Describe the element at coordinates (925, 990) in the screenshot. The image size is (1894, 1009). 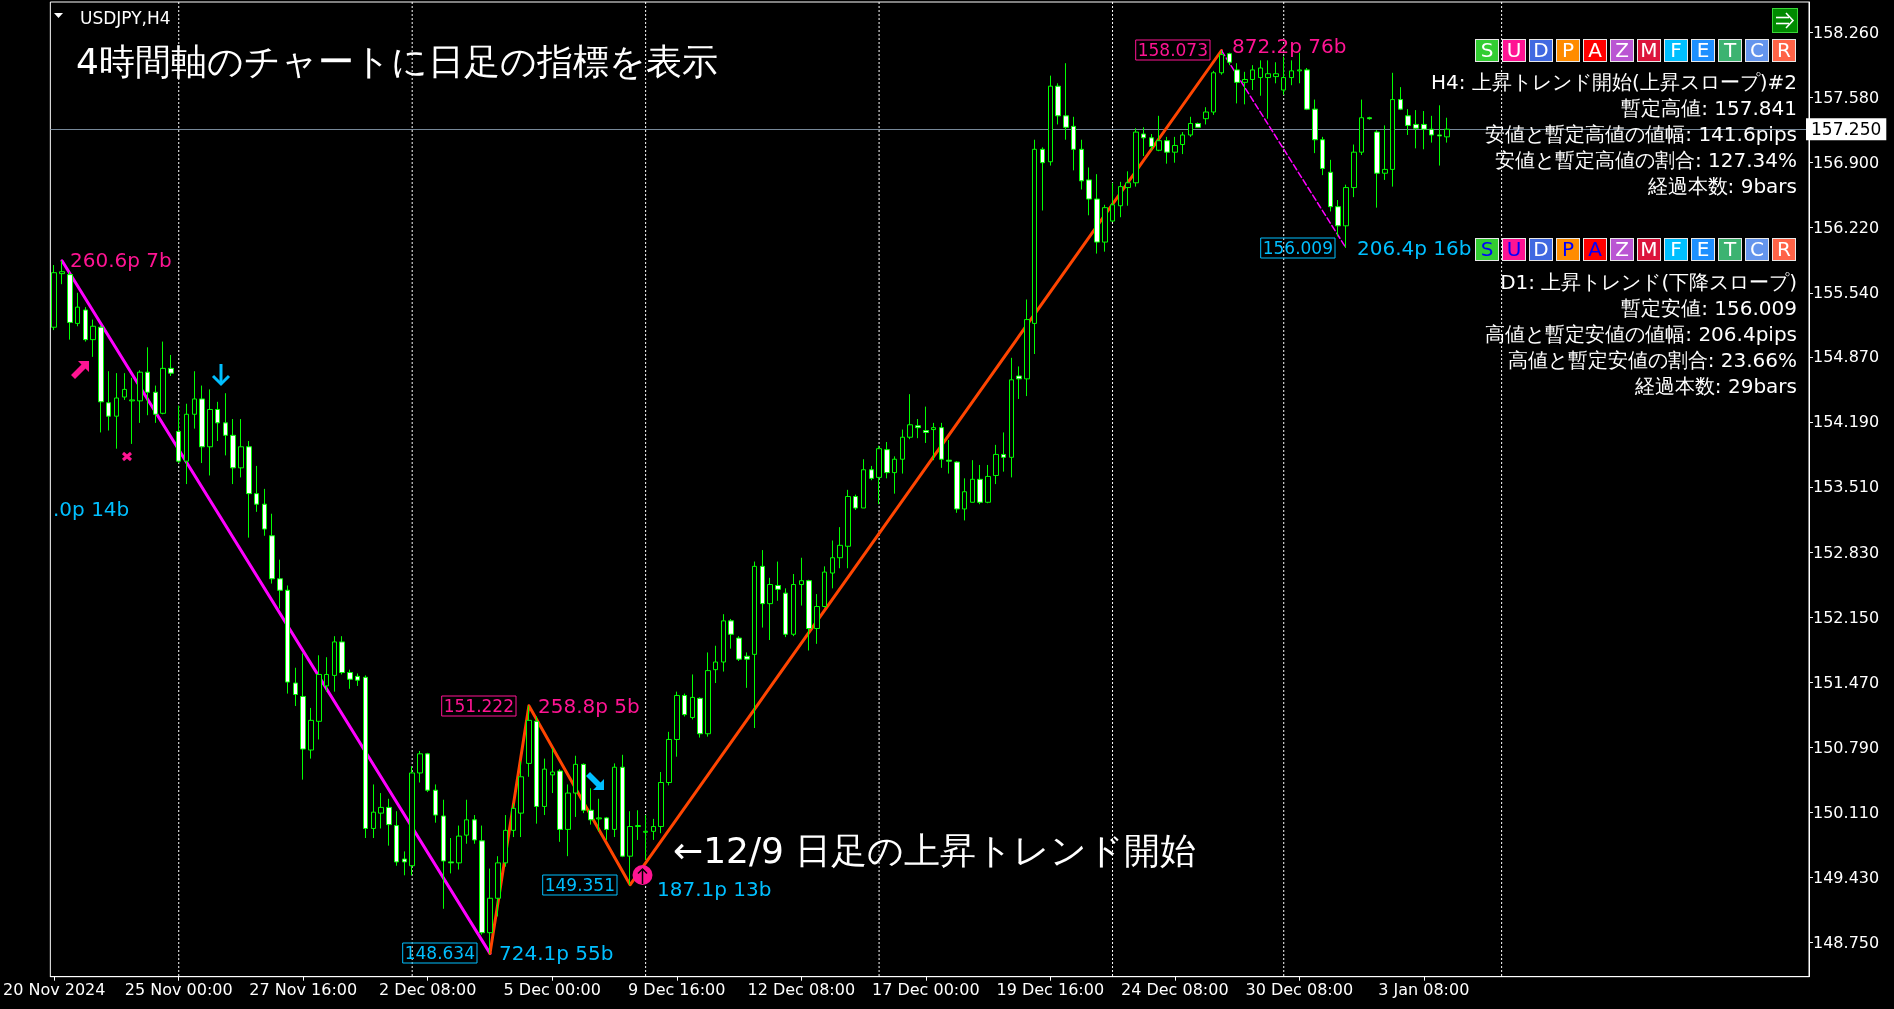
I see `x-tick-label: 17 Dec 00:00` at that location.